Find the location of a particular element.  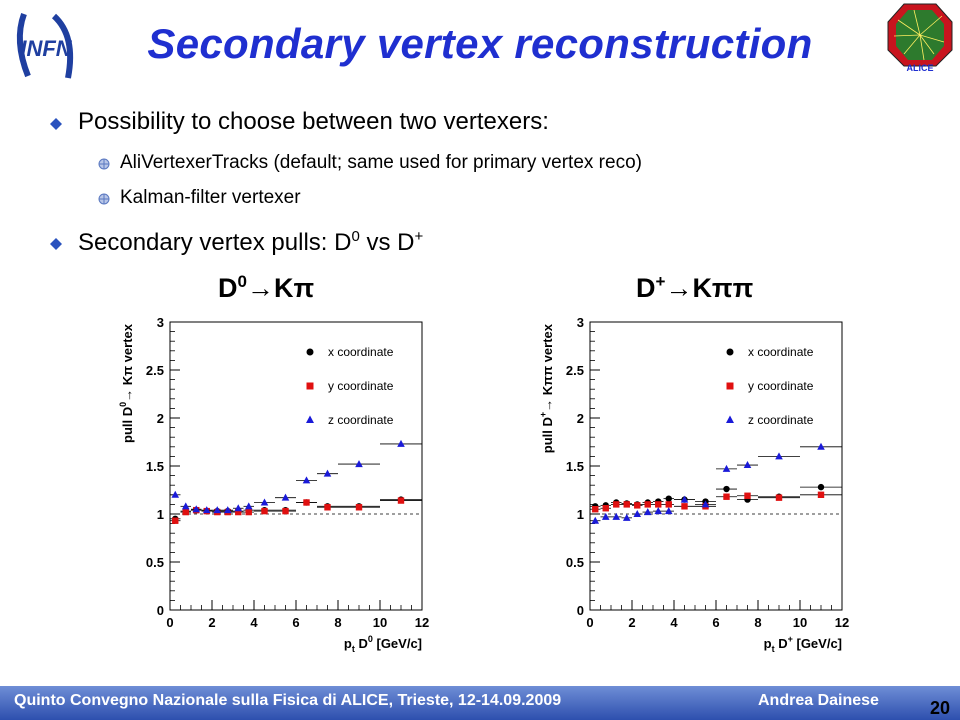

bullet-pulls: Secondary vertex pulls: D0 vs D+ is located at coordinates (250, 242).